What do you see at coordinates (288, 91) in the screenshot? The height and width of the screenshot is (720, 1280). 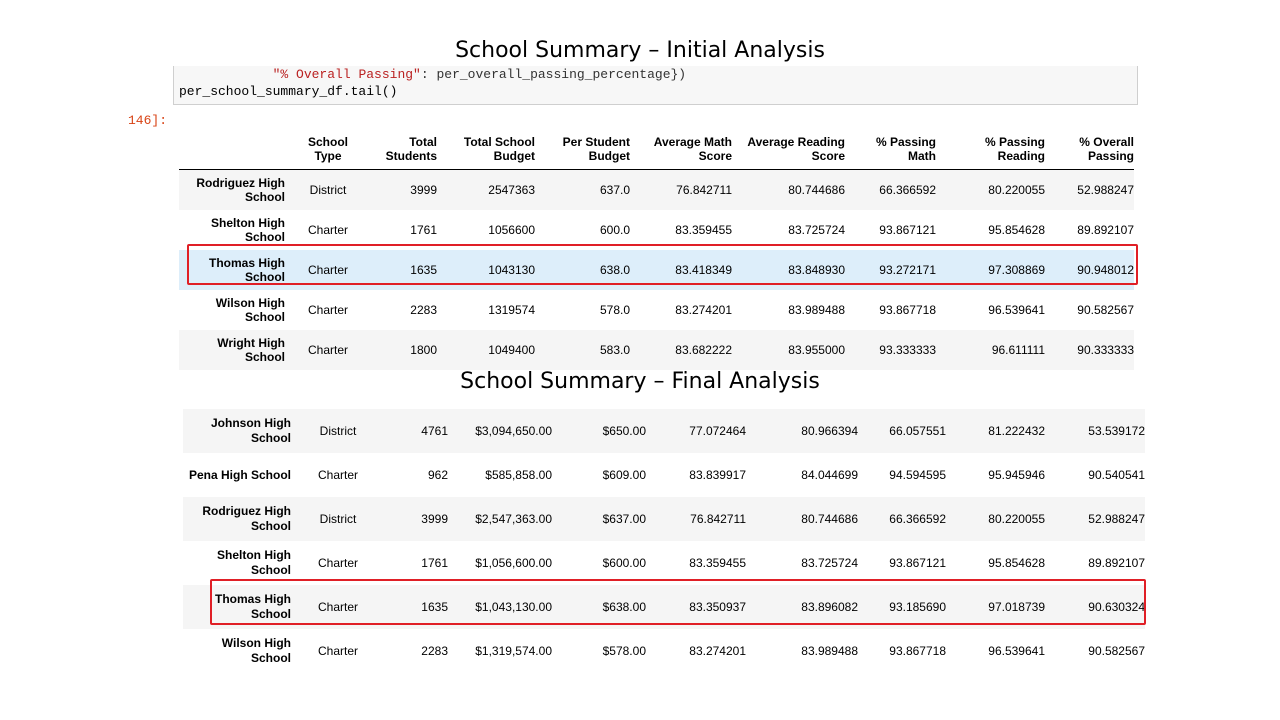 I see `code-line-2: per_school_summary_df.tail()` at bounding box center [288, 91].